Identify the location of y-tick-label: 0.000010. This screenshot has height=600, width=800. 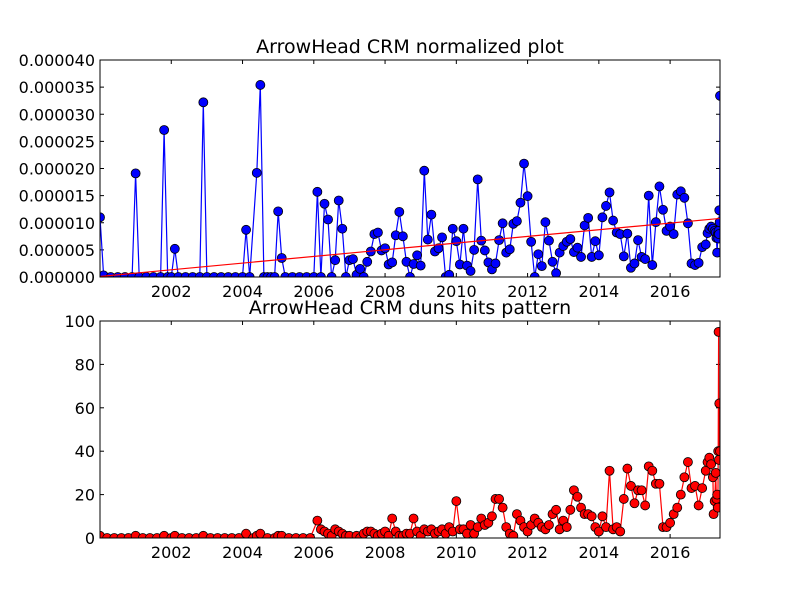
(57, 223).